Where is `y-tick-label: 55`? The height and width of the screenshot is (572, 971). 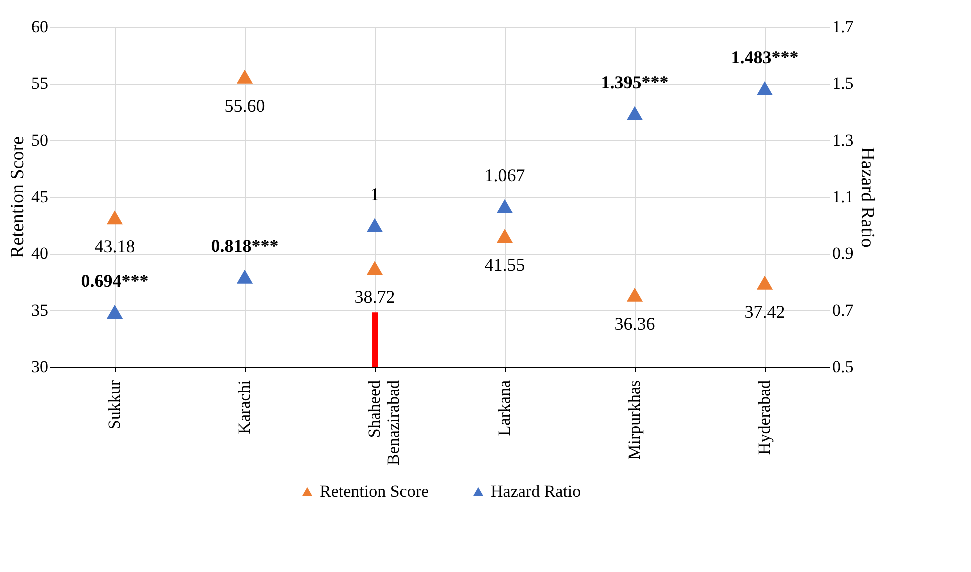
y-tick-label: 55 is located at coordinates (40, 84).